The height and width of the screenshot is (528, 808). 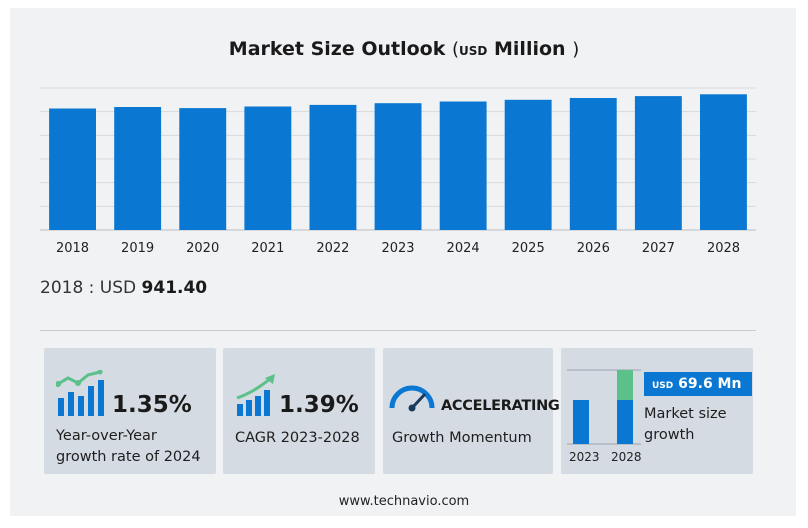 I want to click on title-unit: Million, so click(x=530, y=49).